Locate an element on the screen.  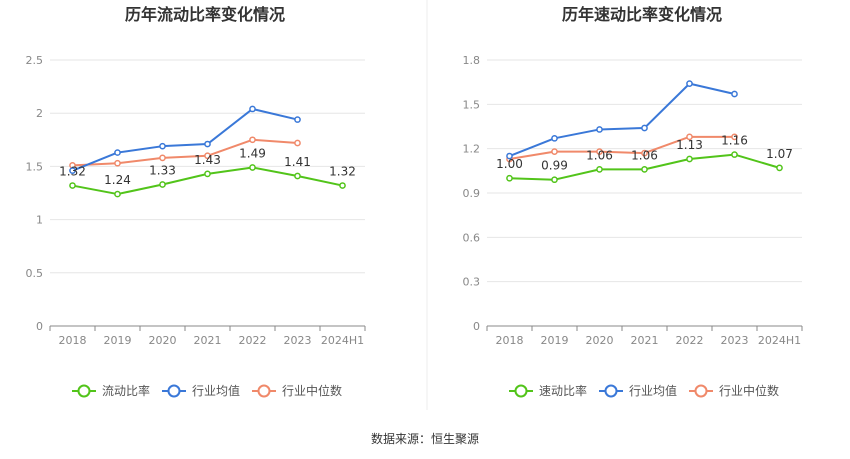
current-ratio-data-label: 1.24 is located at coordinates (117, 180).